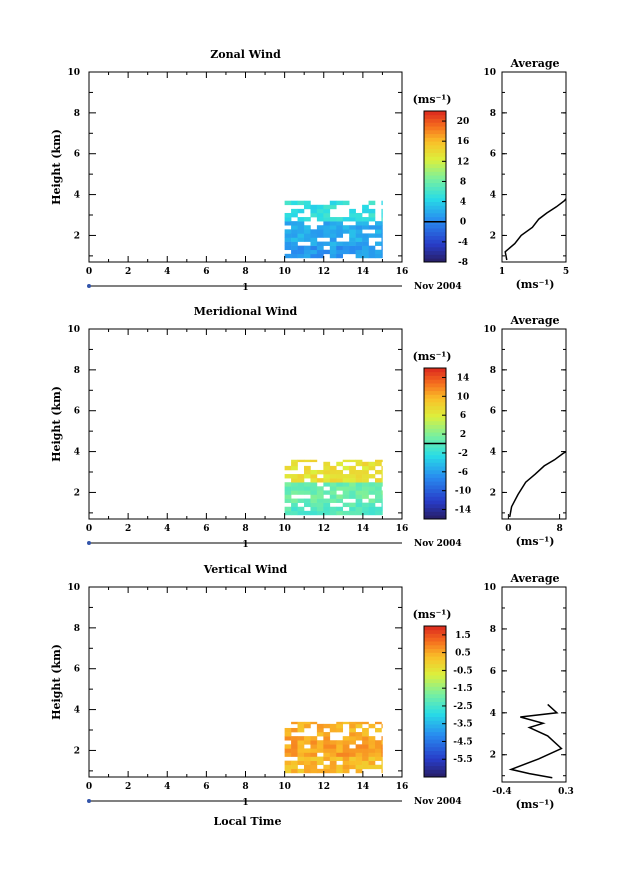 This screenshot has height=873, width=624. I want to click on colorbar-unit: (ms⁻¹), so click(432, 614).